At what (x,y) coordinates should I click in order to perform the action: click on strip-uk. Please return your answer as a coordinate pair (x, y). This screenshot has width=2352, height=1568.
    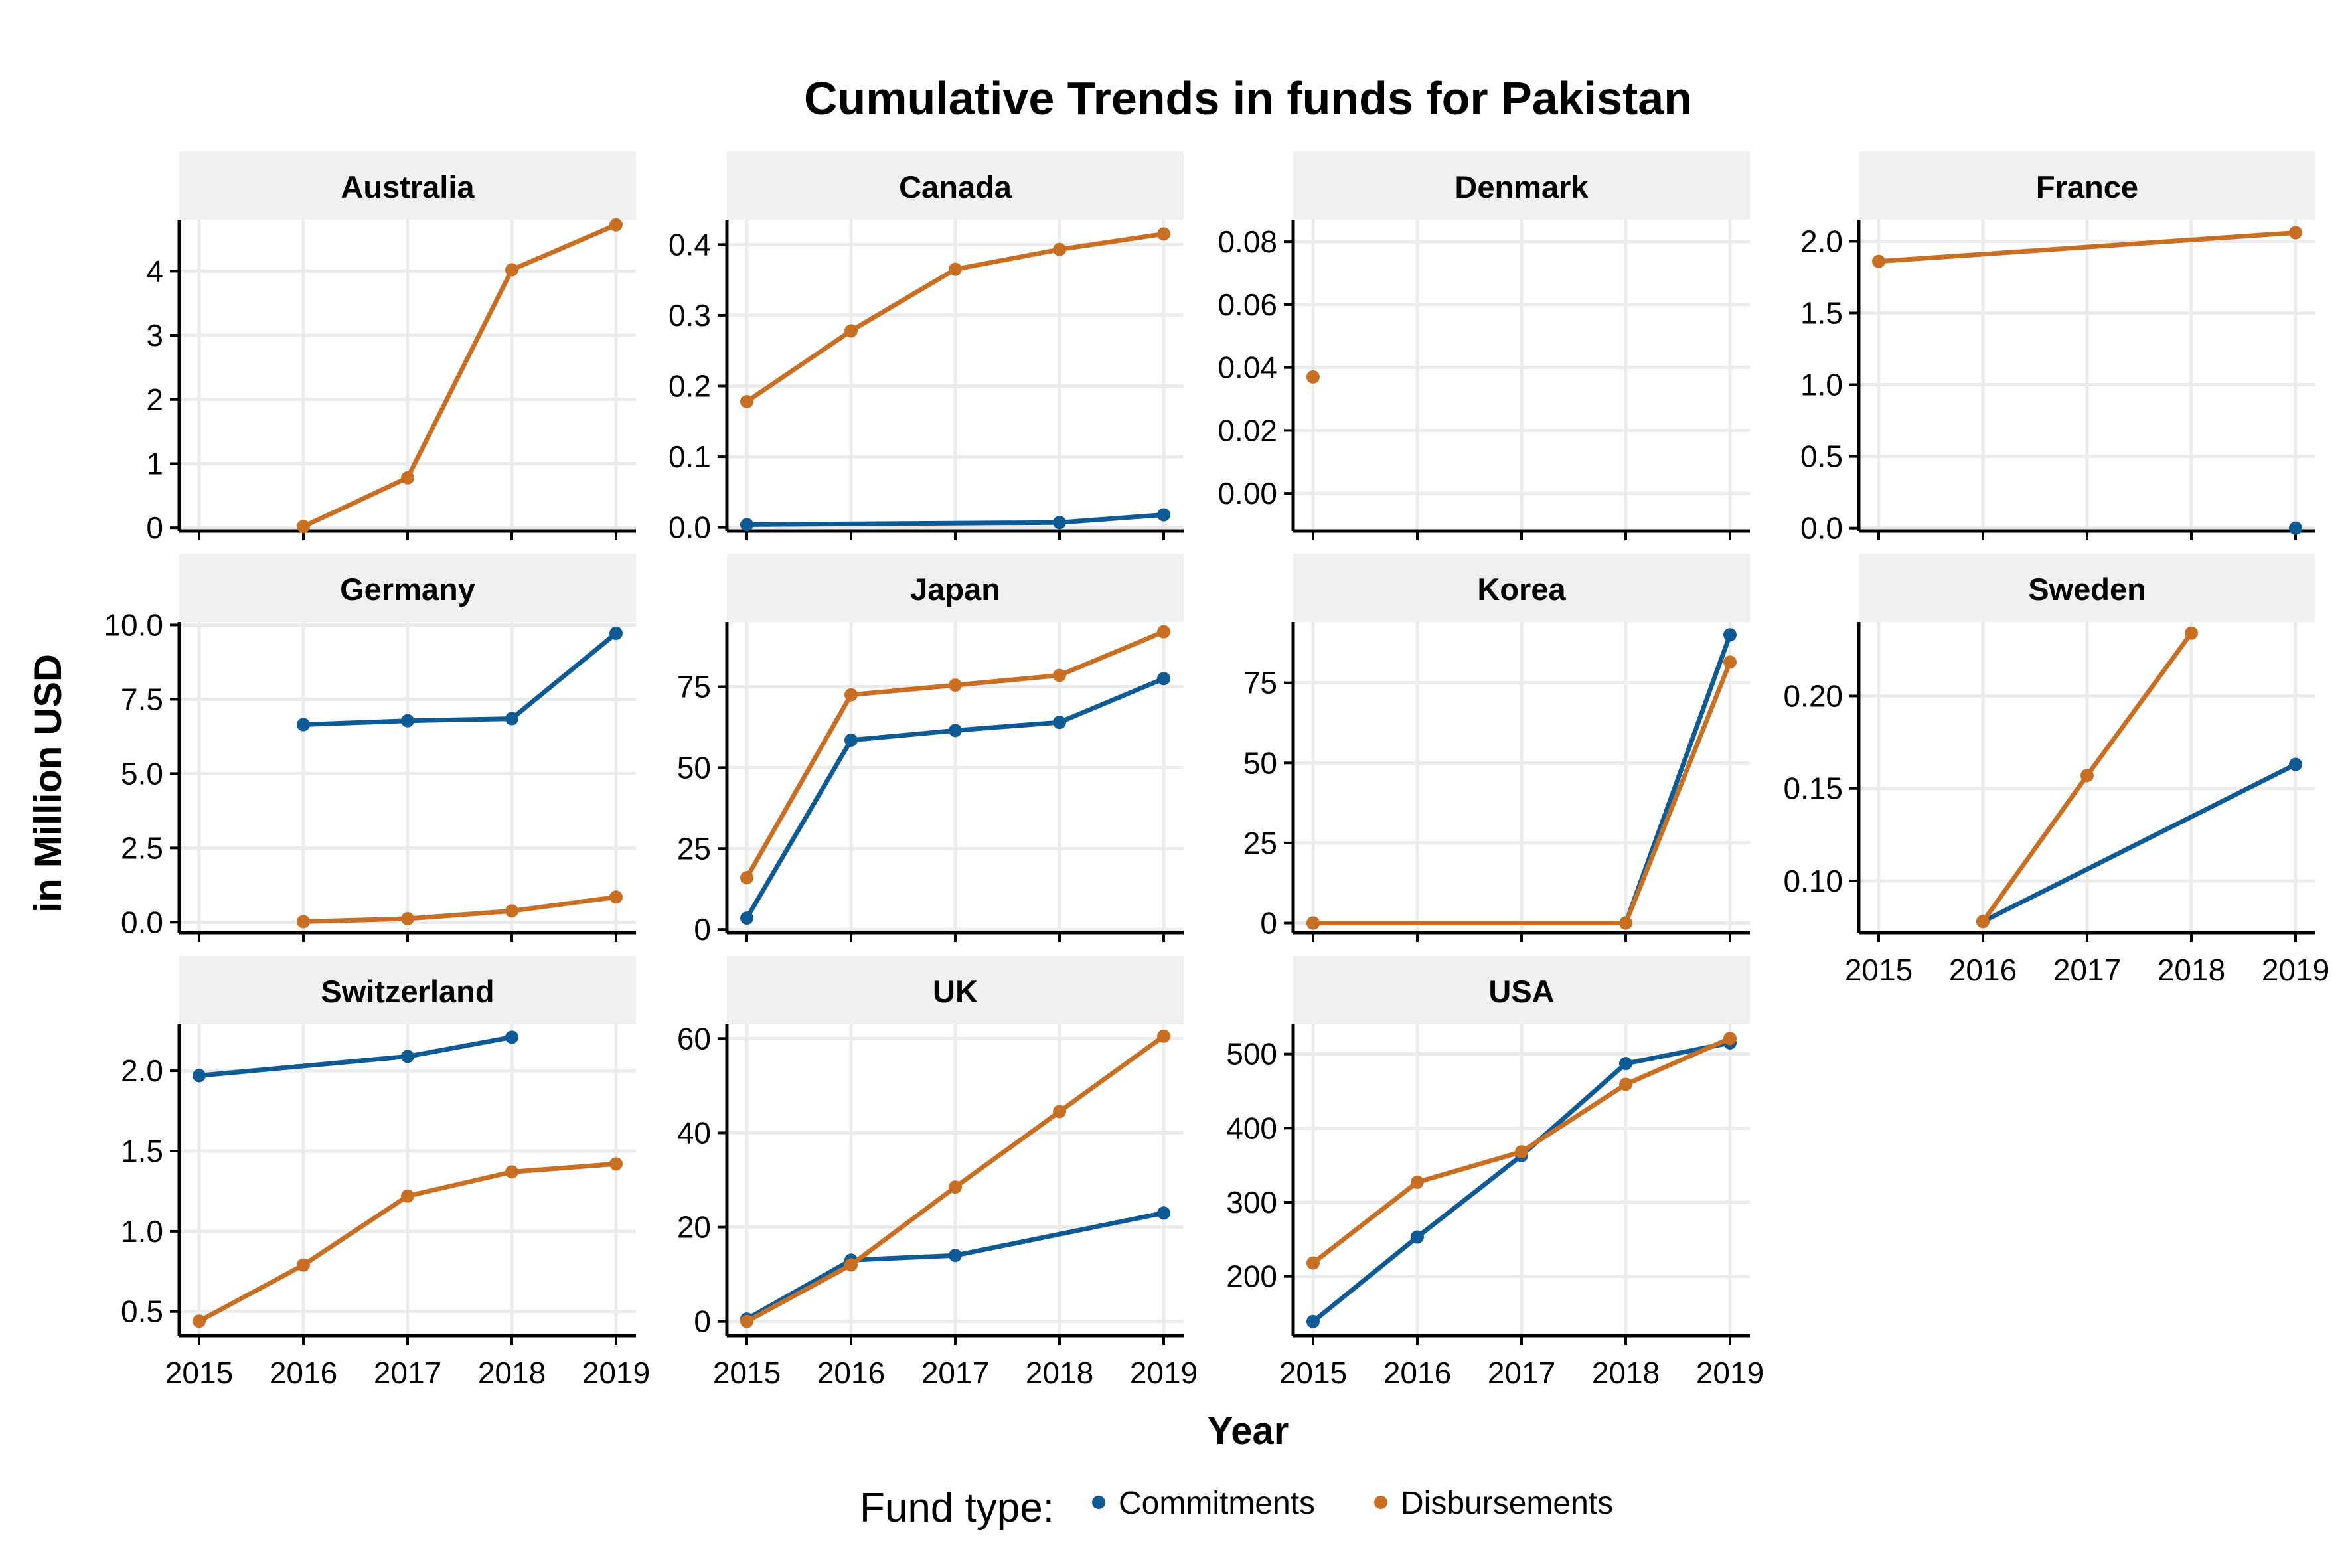
    Looking at the image, I should click on (955, 990).